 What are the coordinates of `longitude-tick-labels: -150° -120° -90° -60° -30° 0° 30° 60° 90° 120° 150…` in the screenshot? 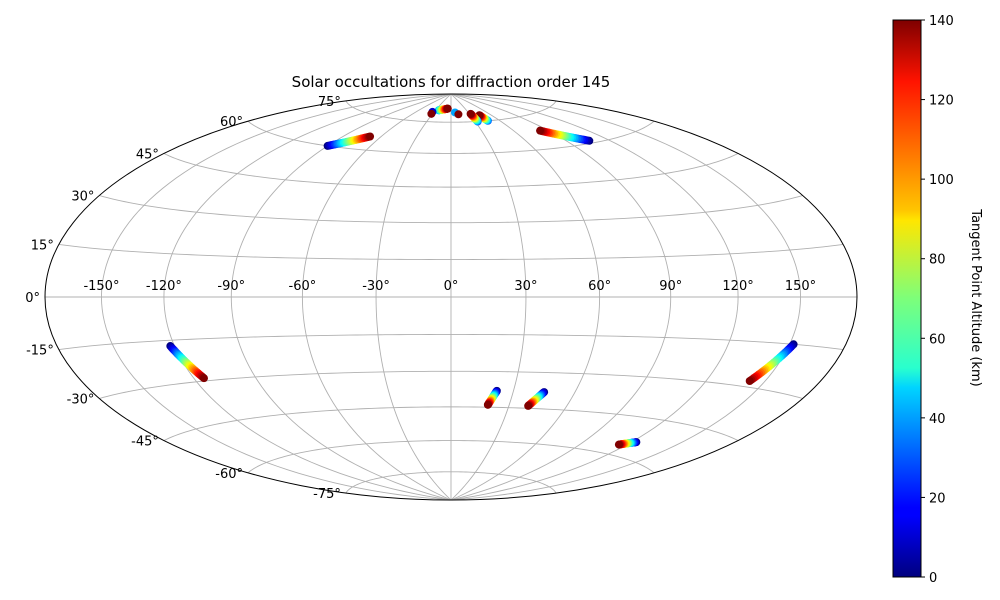 It's located at (449, 286).